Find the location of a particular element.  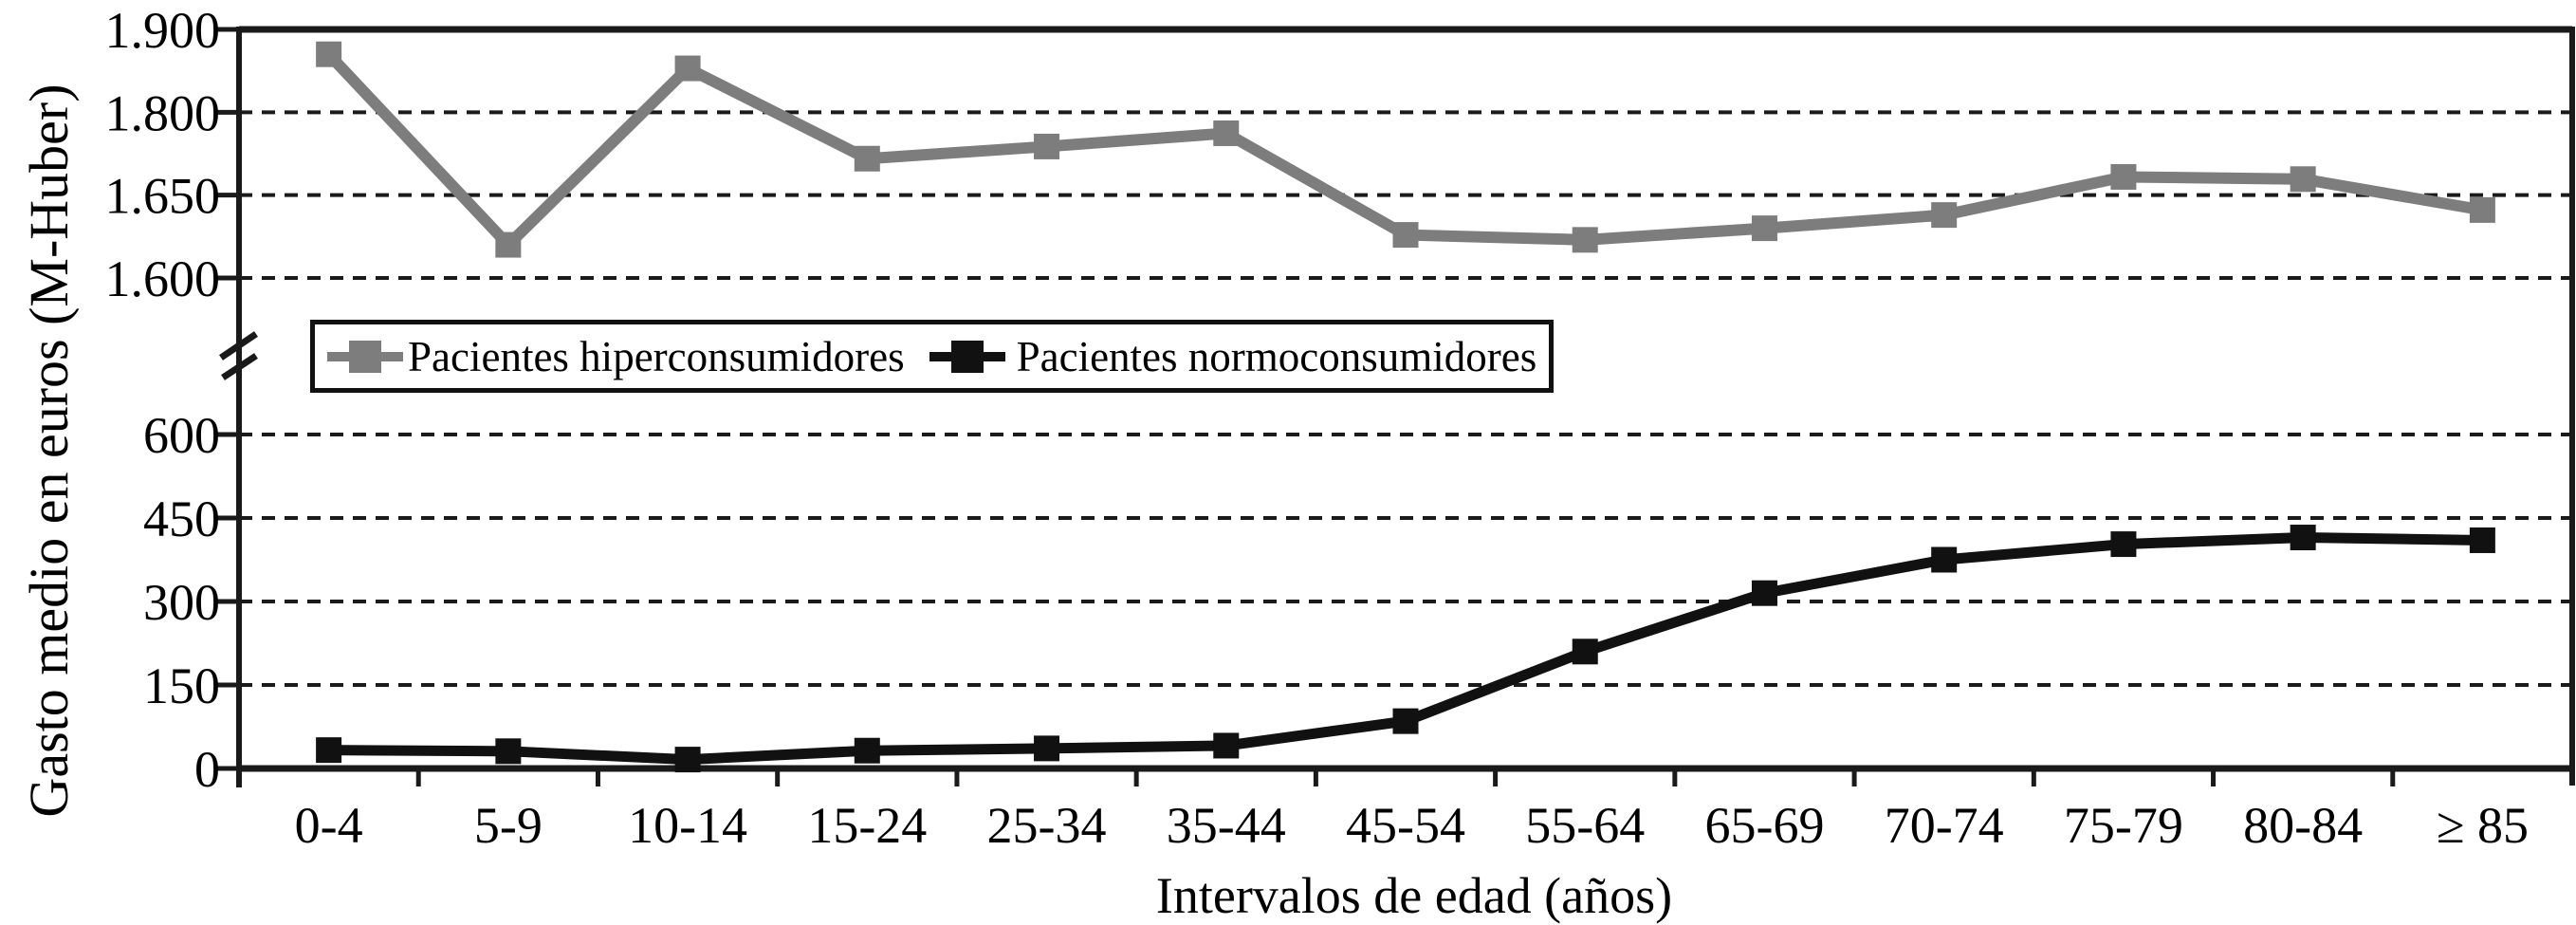

gray-square-line-marker-icon is located at coordinates (365, 356).